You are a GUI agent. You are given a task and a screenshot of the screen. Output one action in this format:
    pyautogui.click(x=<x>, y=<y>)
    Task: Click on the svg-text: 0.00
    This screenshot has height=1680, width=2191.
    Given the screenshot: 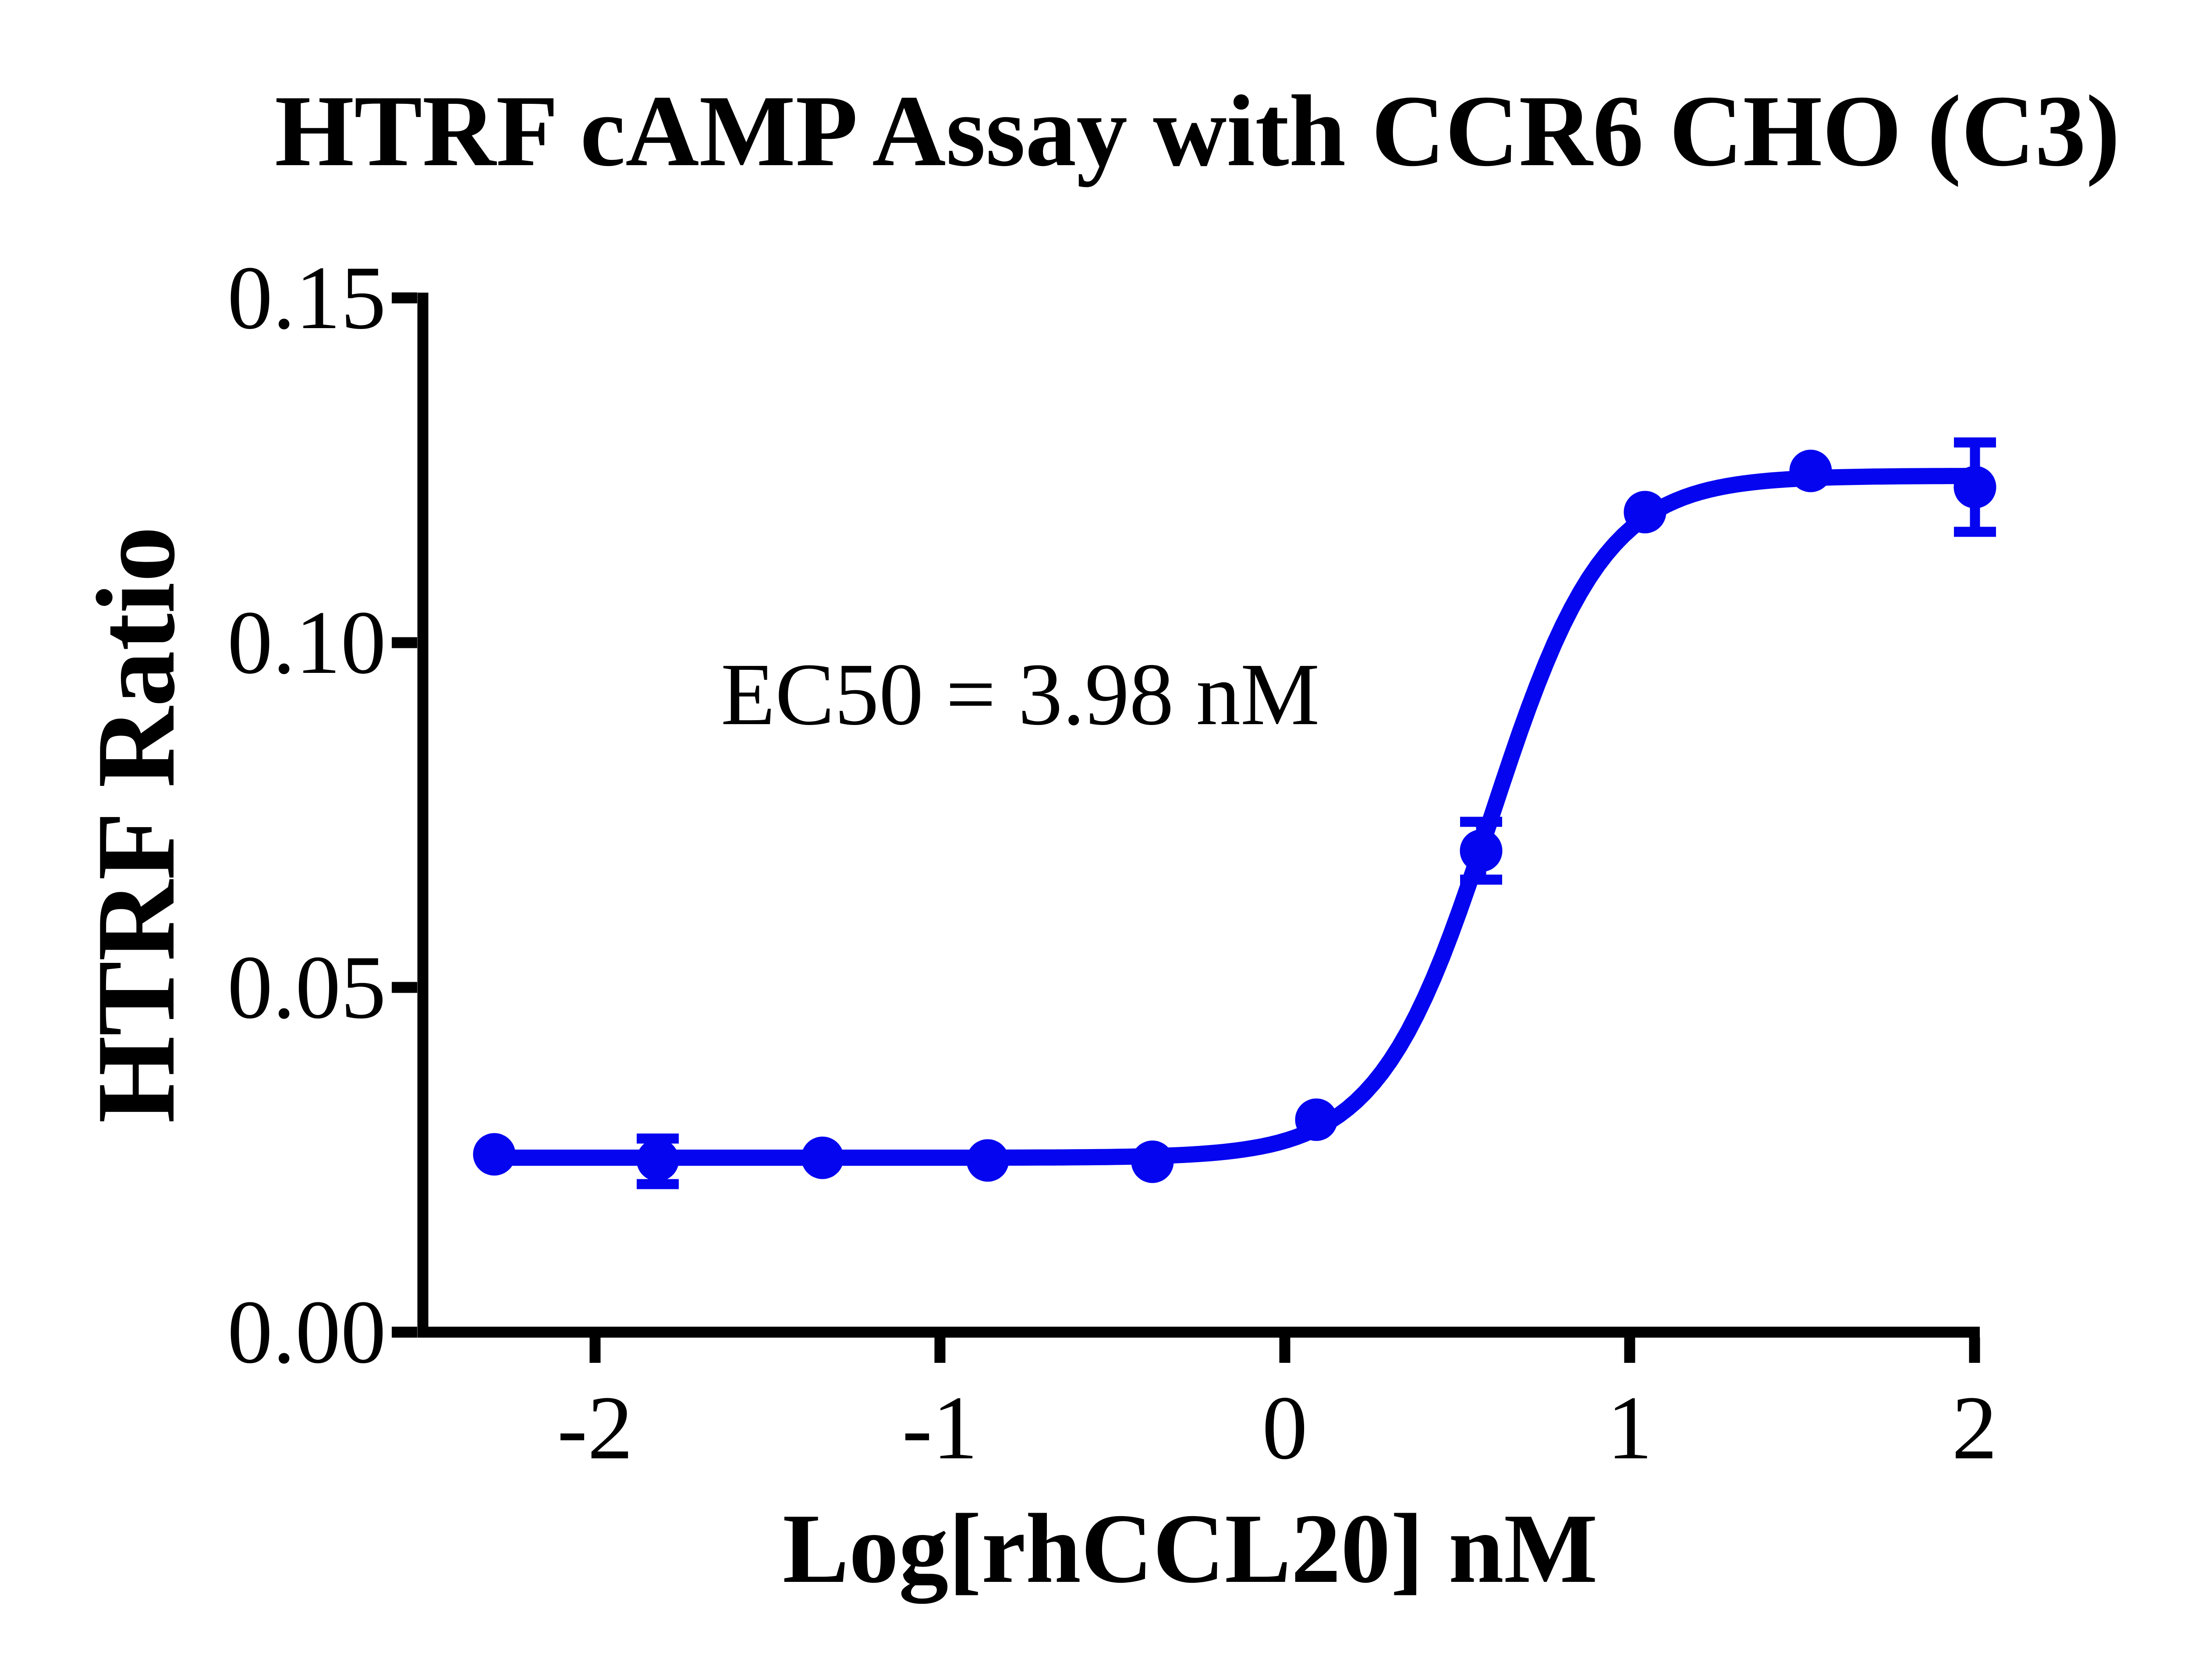 What is the action you would take?
    pyautogui.click(x=306, y=1332)
    